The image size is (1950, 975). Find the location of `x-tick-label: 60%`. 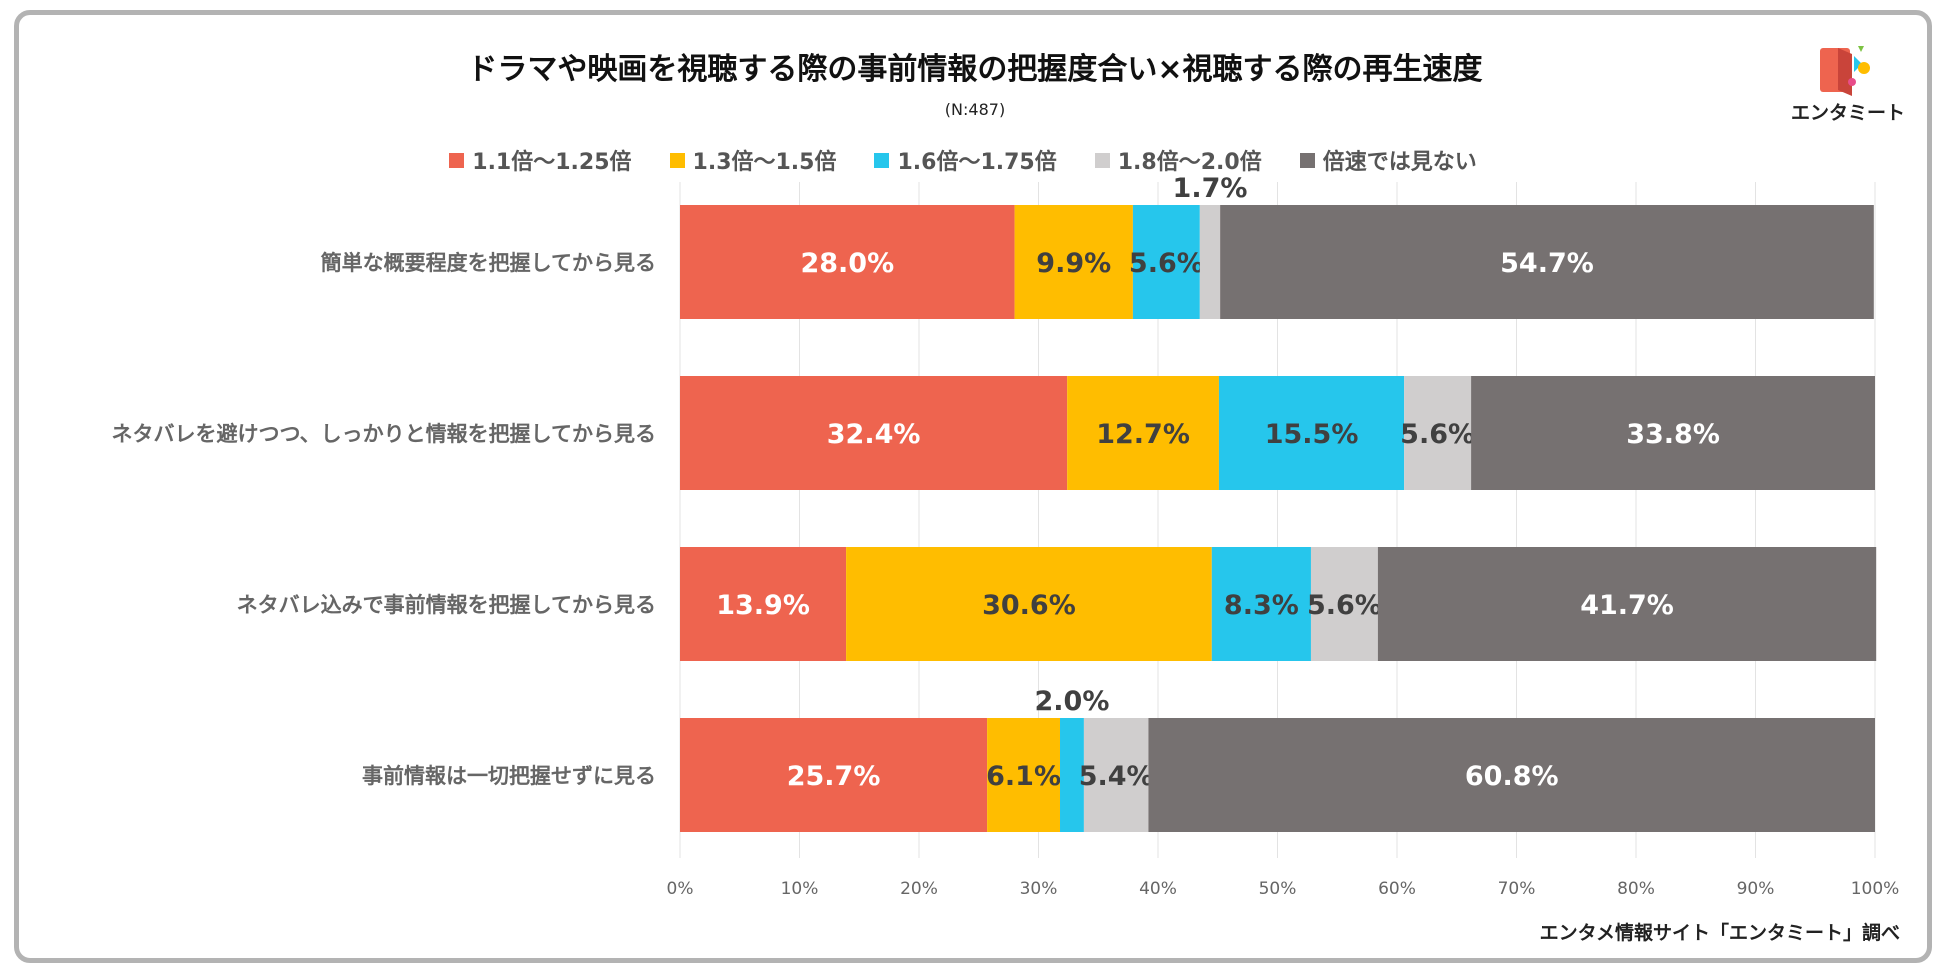

x-tick-label: 60% is located at coordinates (1397, 889).